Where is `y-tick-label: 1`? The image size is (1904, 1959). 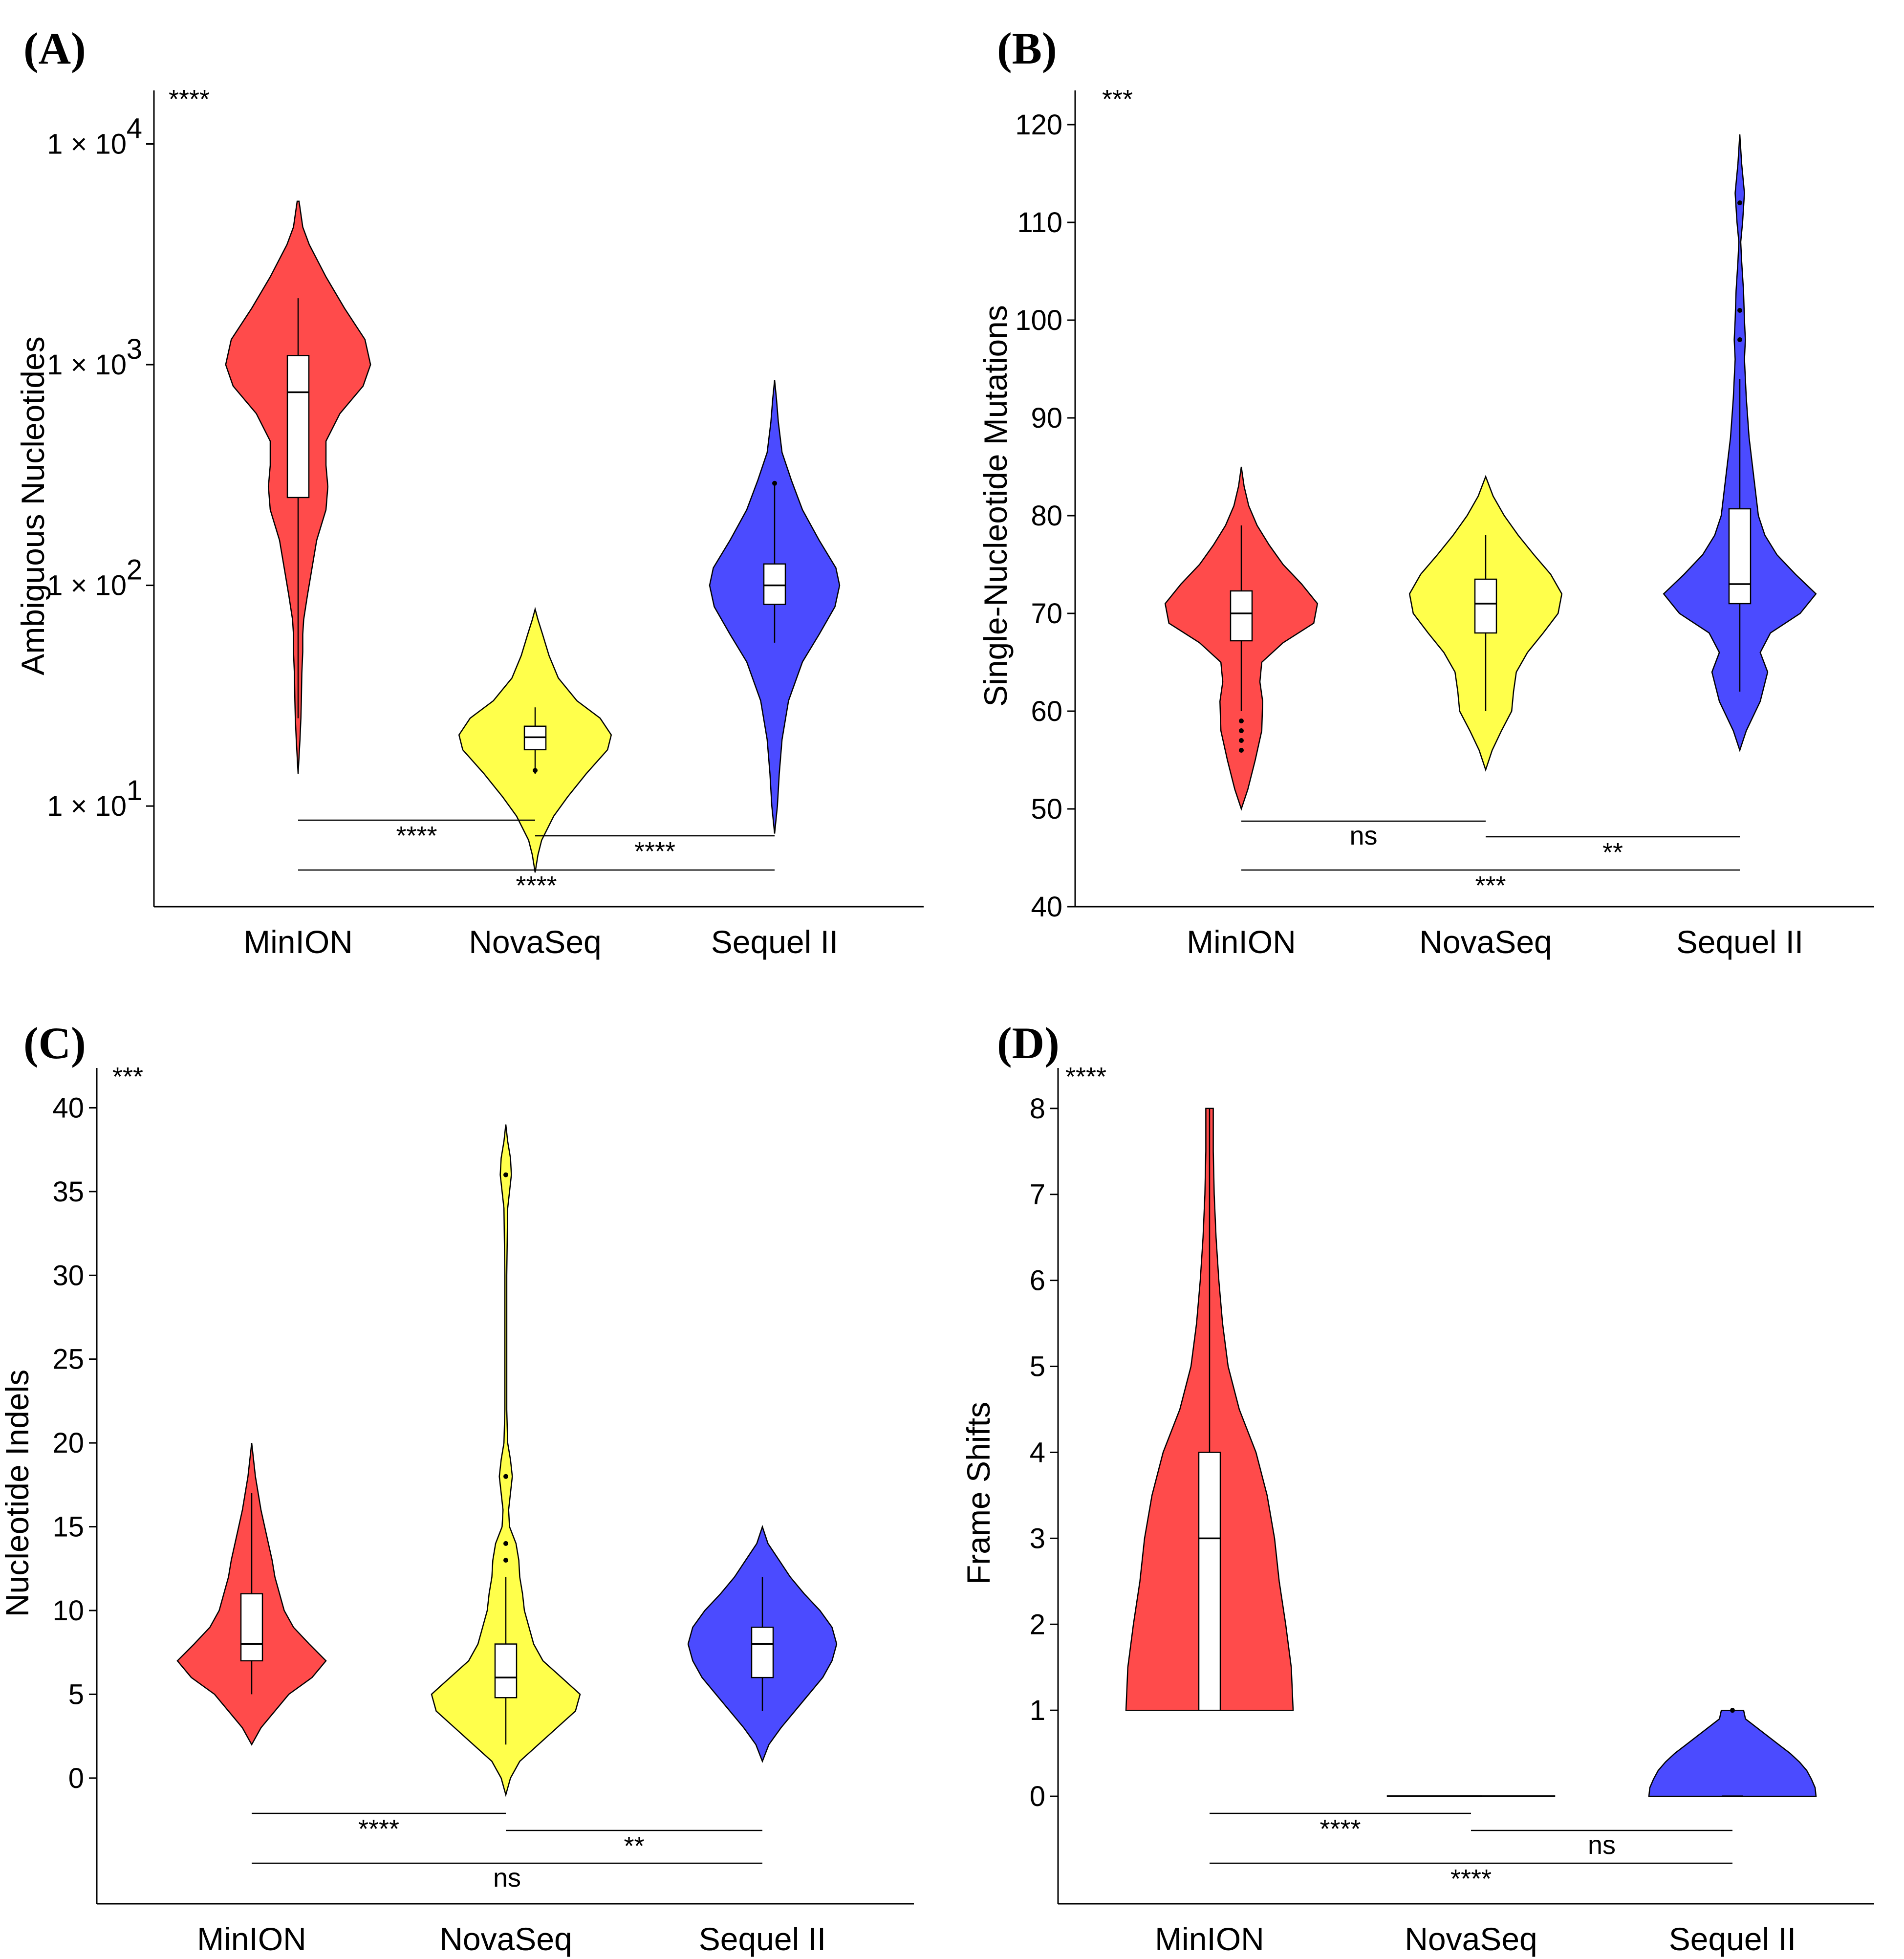 y-tick-label: 1 is located at coordinates (1037, 1710).